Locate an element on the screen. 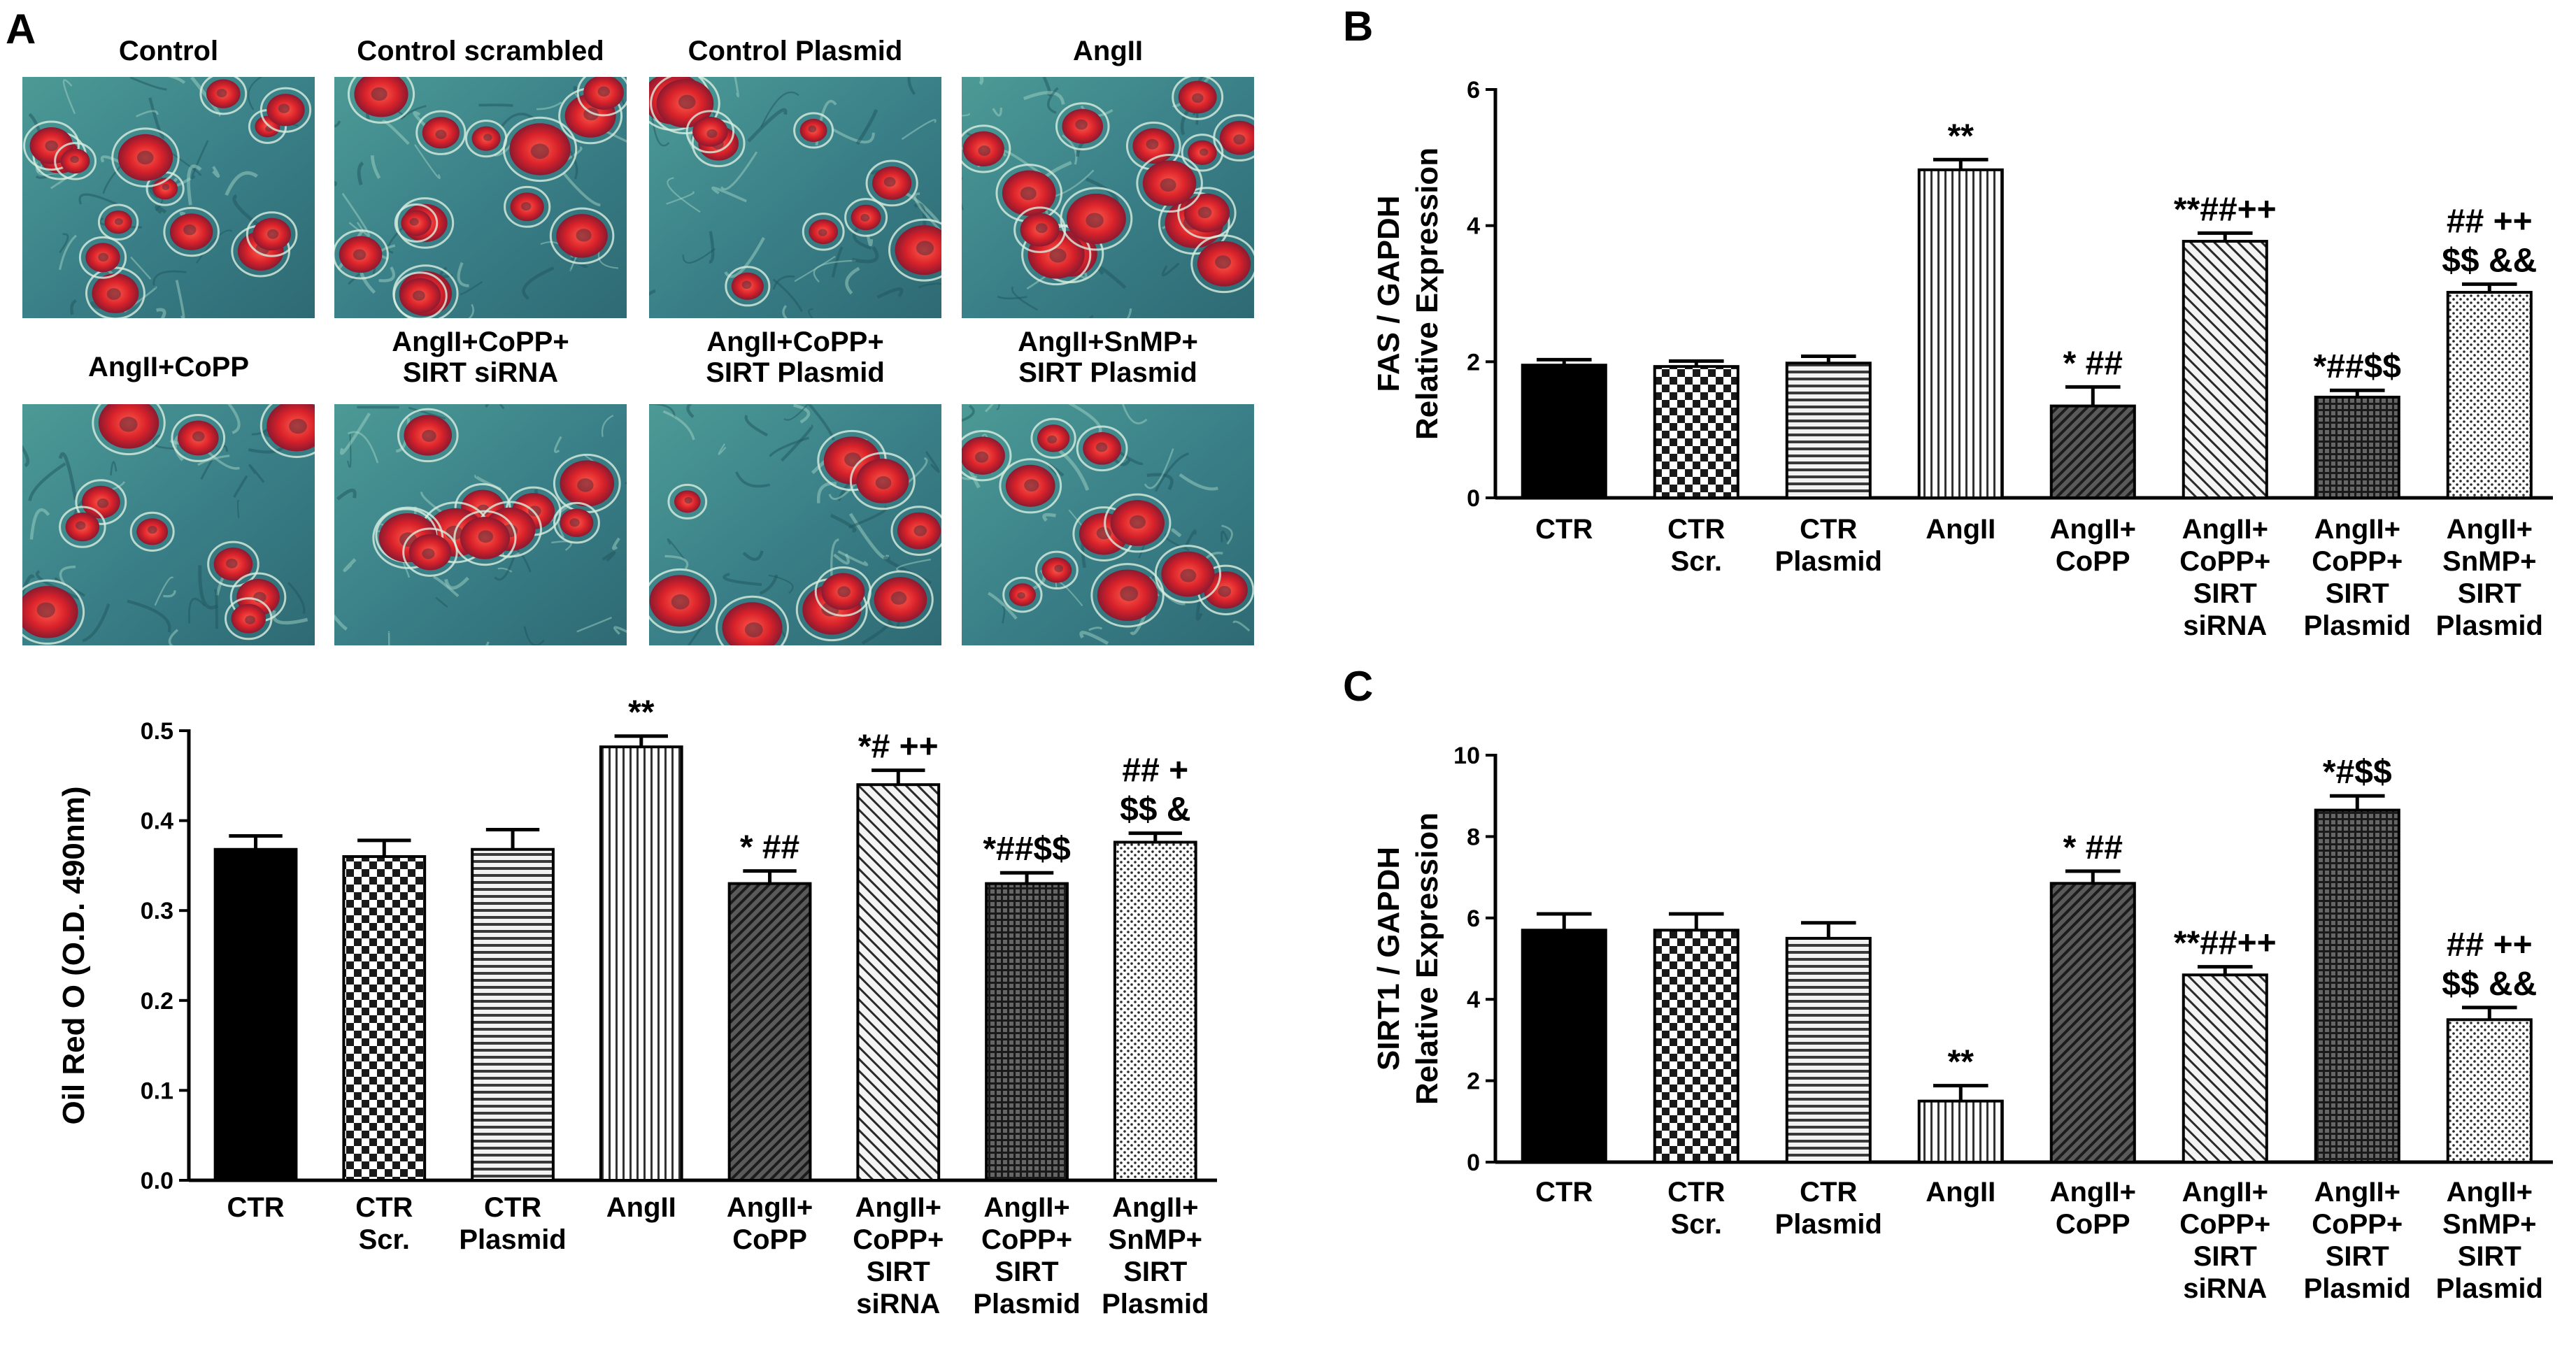 This screenshot has width=2576, height=1360. panel-a-letter: A is located at coordinates (21, 29).